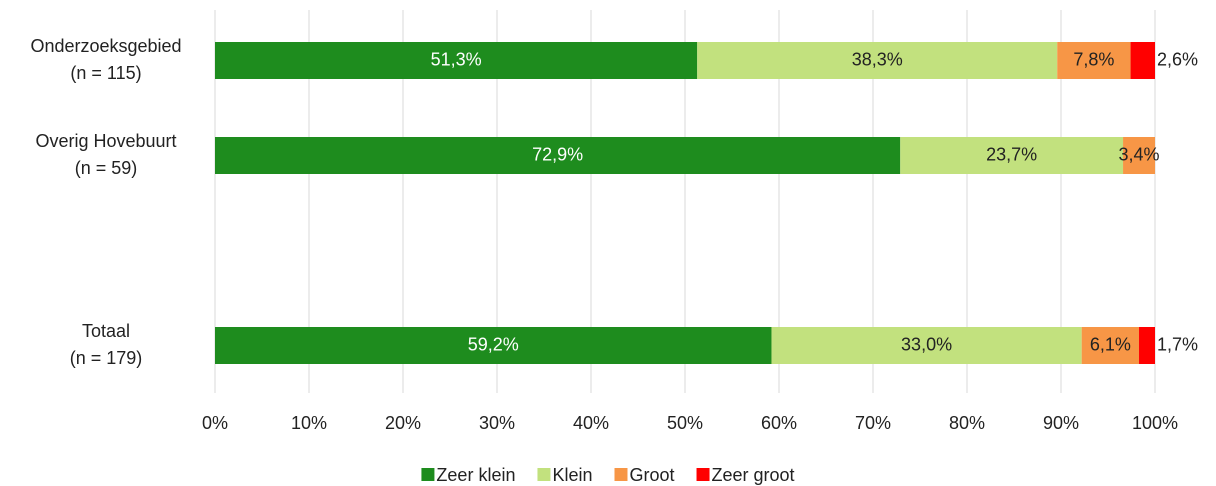  I want to click on x-tick-label: 0%, so click(215, 423).